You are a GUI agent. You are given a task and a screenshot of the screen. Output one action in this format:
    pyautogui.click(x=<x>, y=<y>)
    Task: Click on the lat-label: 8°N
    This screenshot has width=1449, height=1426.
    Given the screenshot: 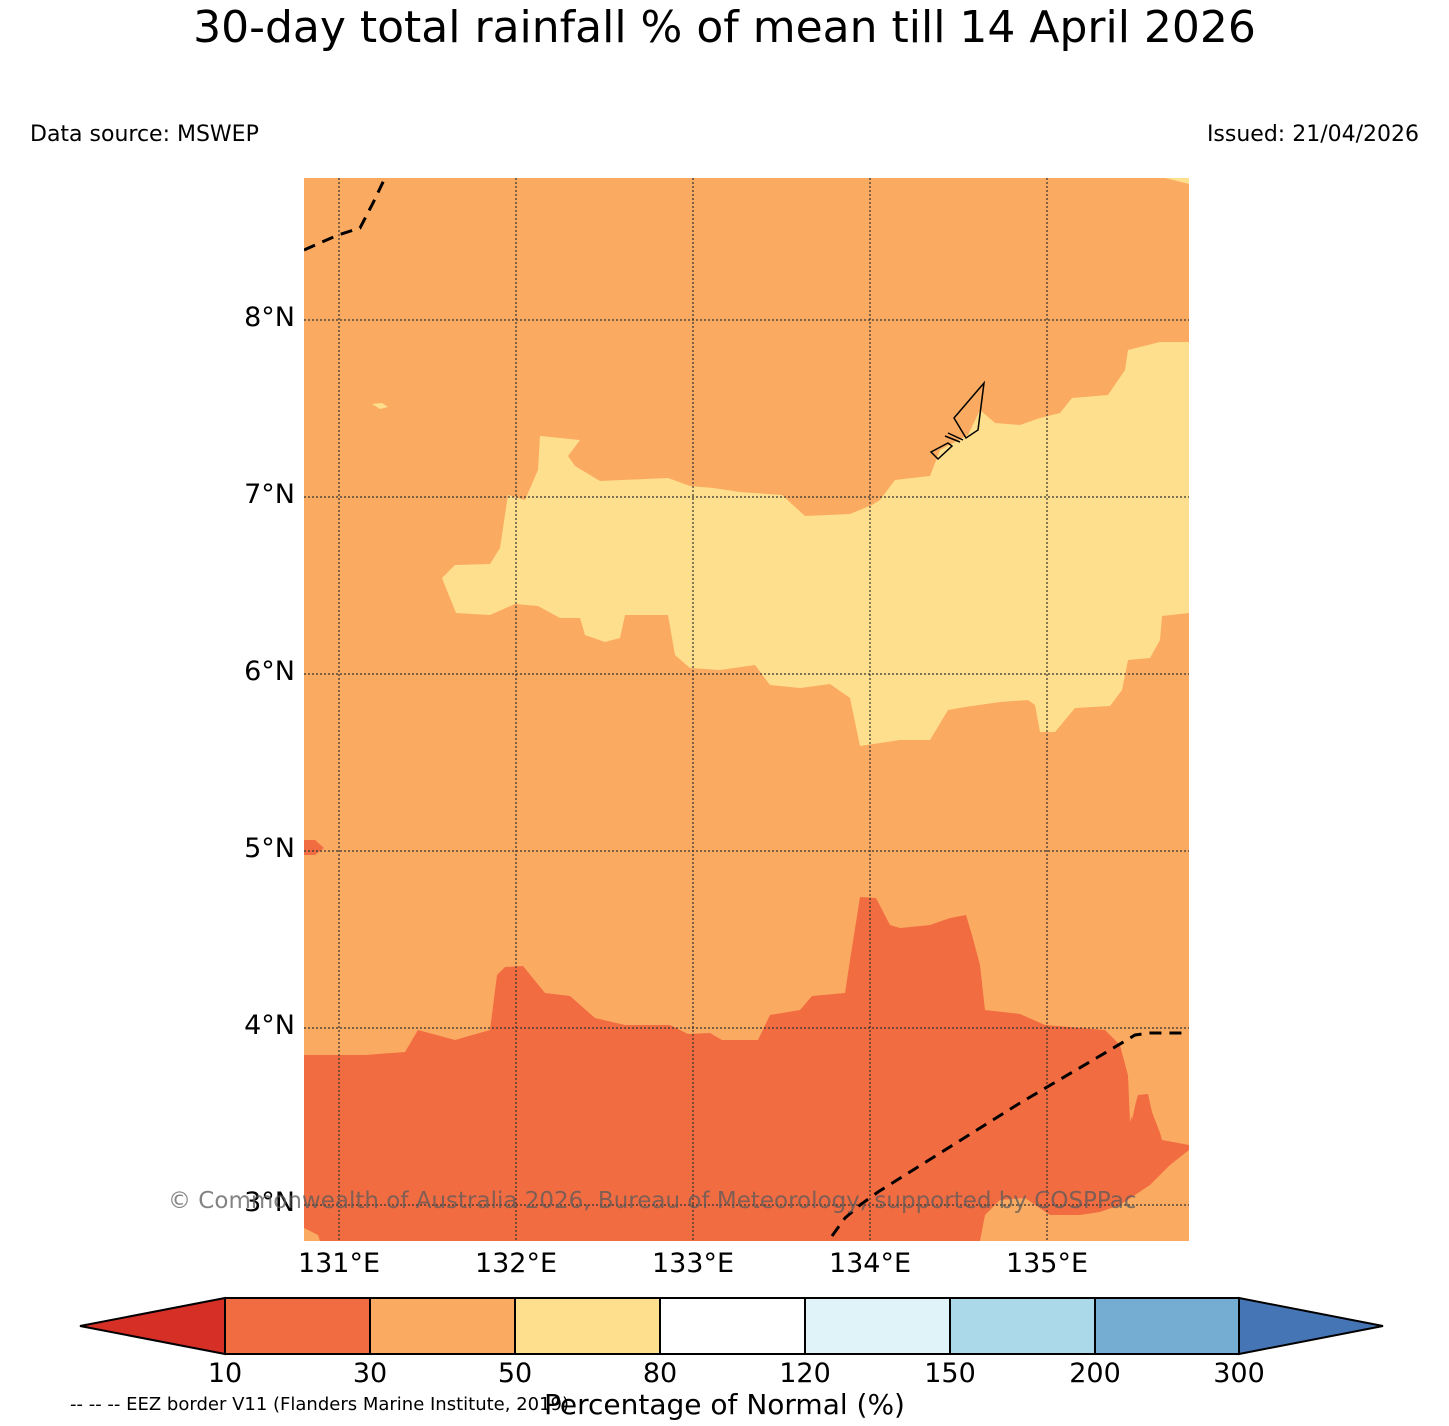 What is the action you would take?
    pyautogui.click(x=269, y=317)
    